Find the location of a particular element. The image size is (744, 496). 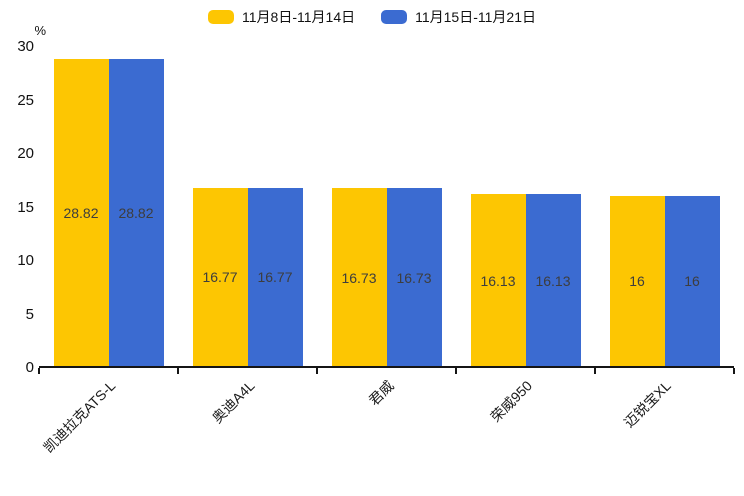

legend-label-week2: 11月15日-11月21日 is located at coordinates (475, 17).